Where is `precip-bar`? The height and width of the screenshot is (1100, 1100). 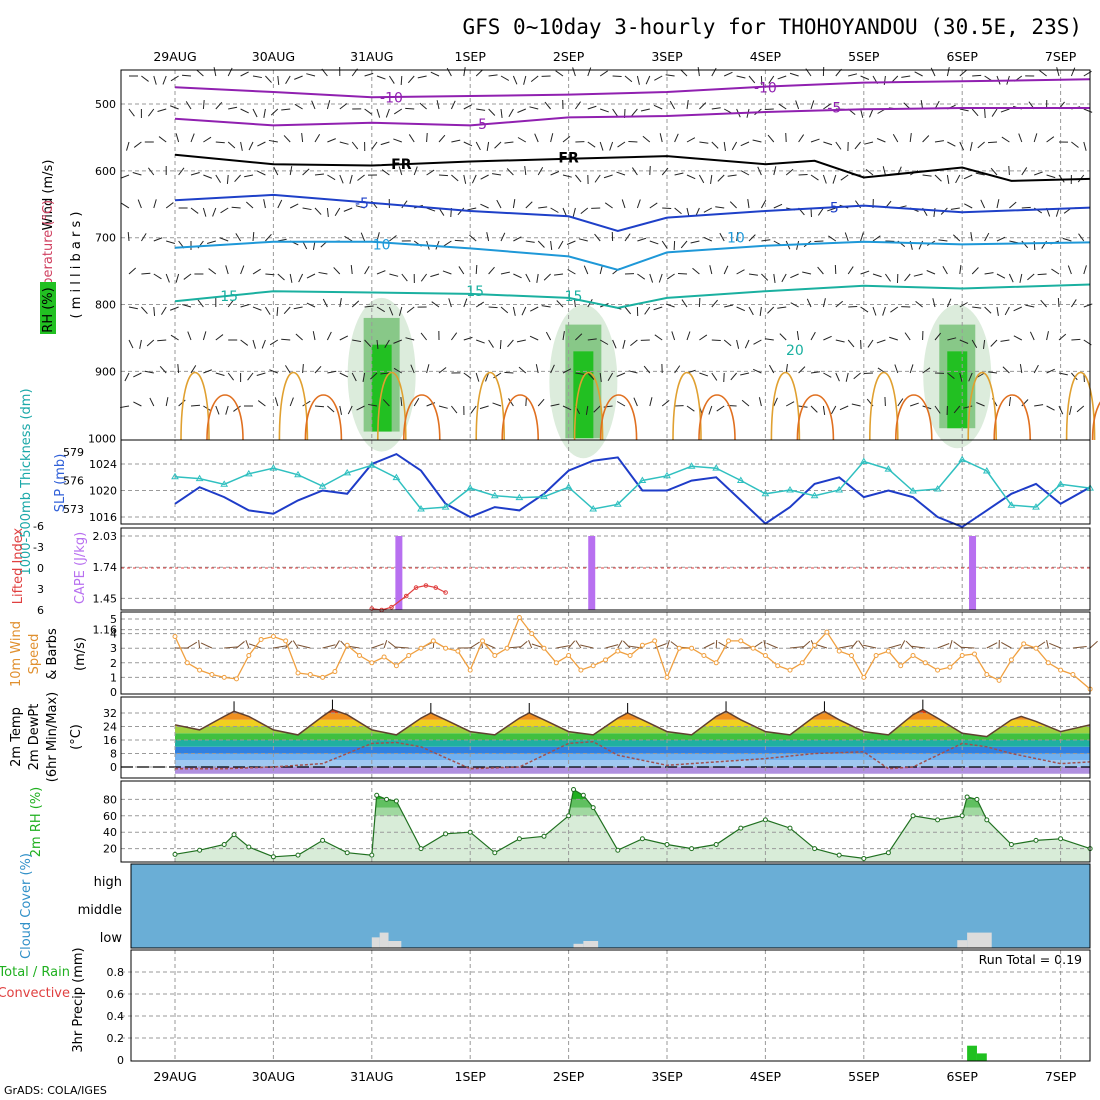
precip-bar is located at coordinates (972, 1053).